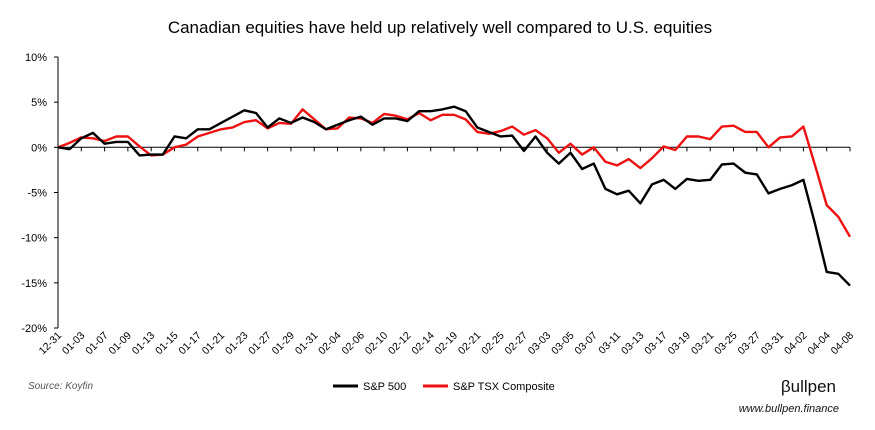 The image size is (875, 430). Describe the element at coordinates (843, 344) in the screenshot. I see `x-tick-label: 04-08` at that location.